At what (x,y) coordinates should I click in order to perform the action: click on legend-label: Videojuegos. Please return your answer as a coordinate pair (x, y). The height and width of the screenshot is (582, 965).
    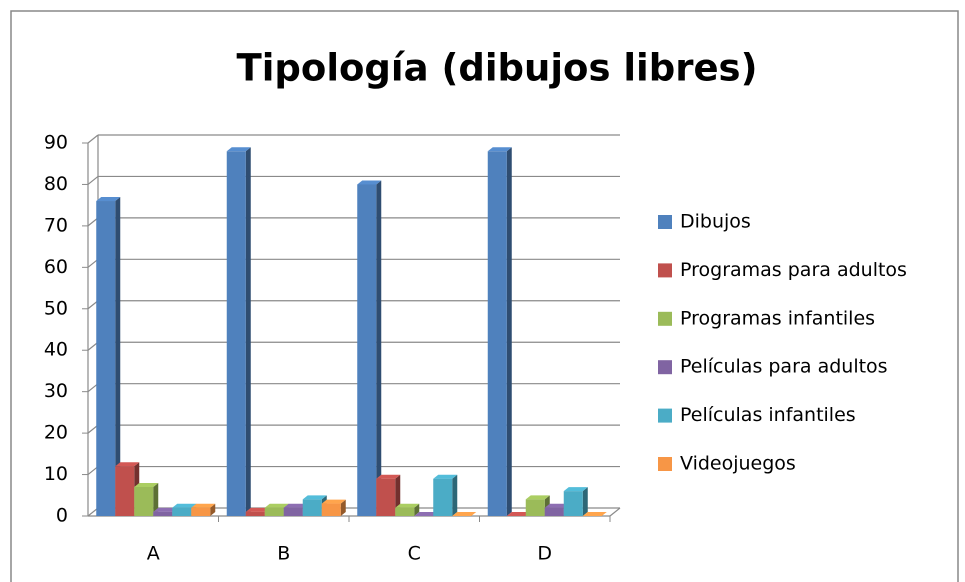
    Looking at the image, I should click on (738, 464).